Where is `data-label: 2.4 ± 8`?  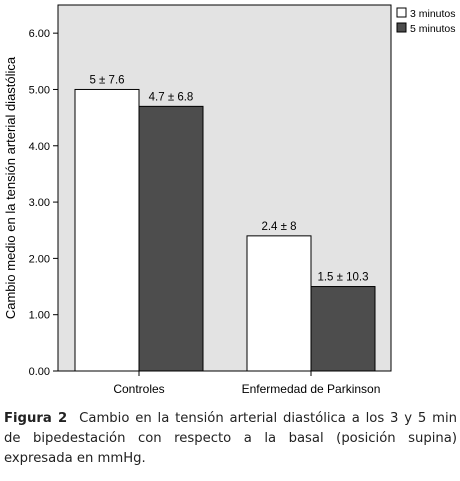
data-label: 2.4 ± 8 is located at coordinates (278, 227).